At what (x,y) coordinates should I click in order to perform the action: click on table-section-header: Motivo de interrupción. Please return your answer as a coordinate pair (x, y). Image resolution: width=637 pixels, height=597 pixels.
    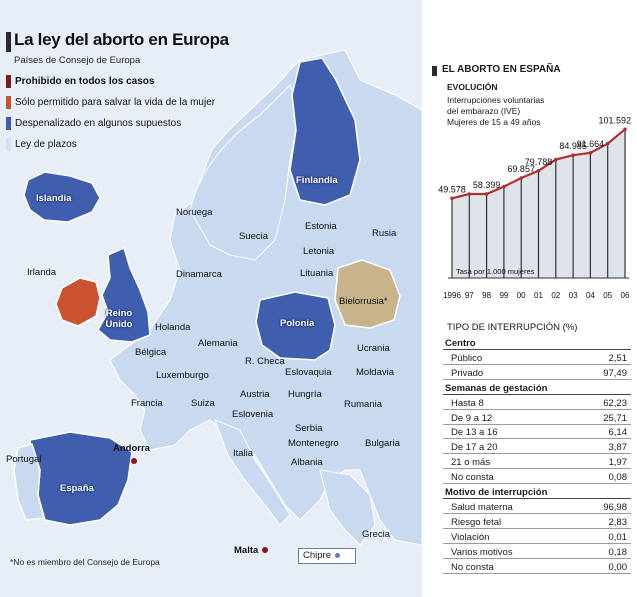
    Looking at the image, I should click on (537, 492).